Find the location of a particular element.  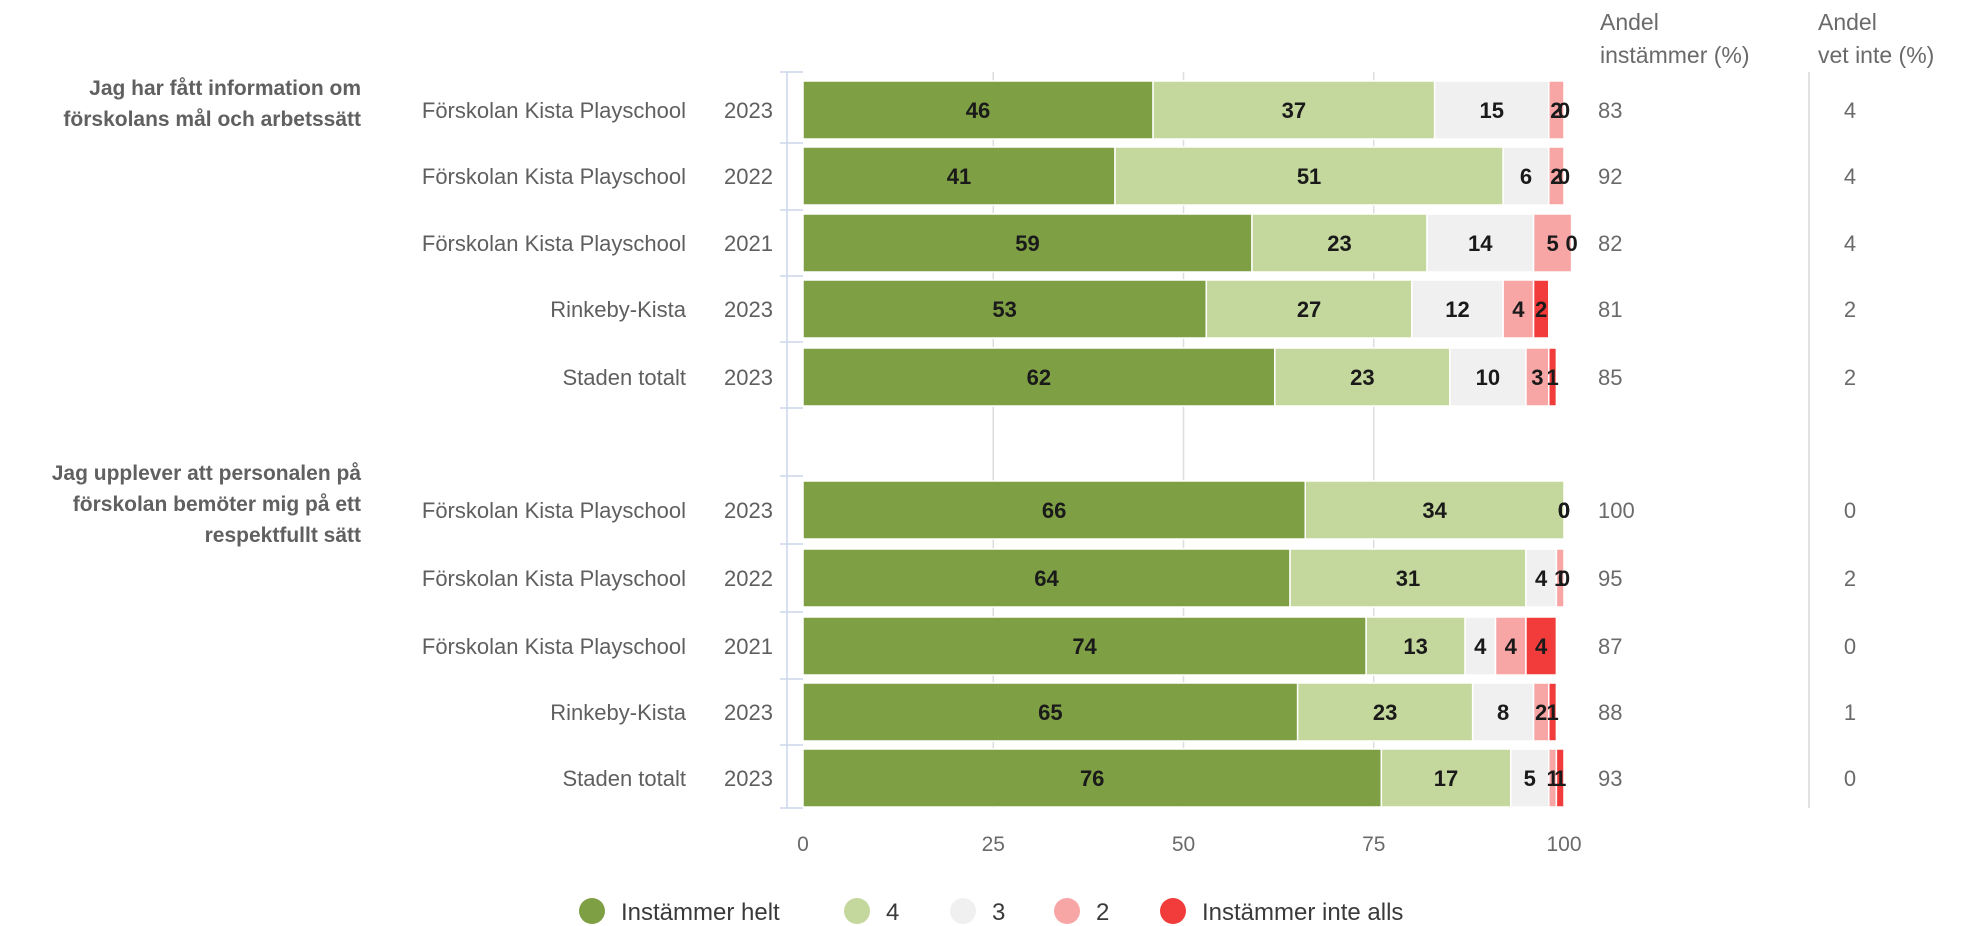

x-tick-label: 25 is located at coordinates (993, 844).